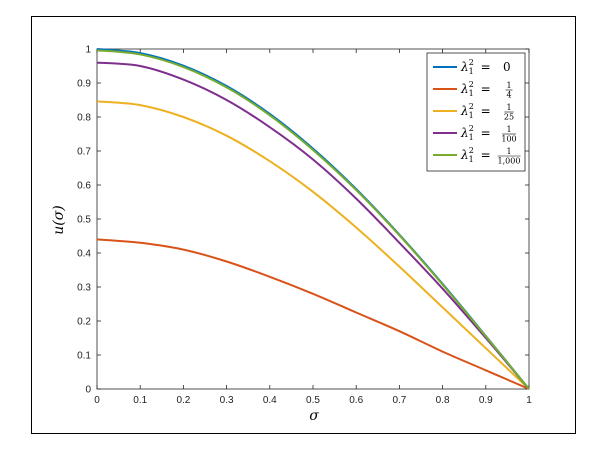 The width and height of the screenshot is (608, 451). I want to click on y-tick-label: 0.3, so click(84, 288).